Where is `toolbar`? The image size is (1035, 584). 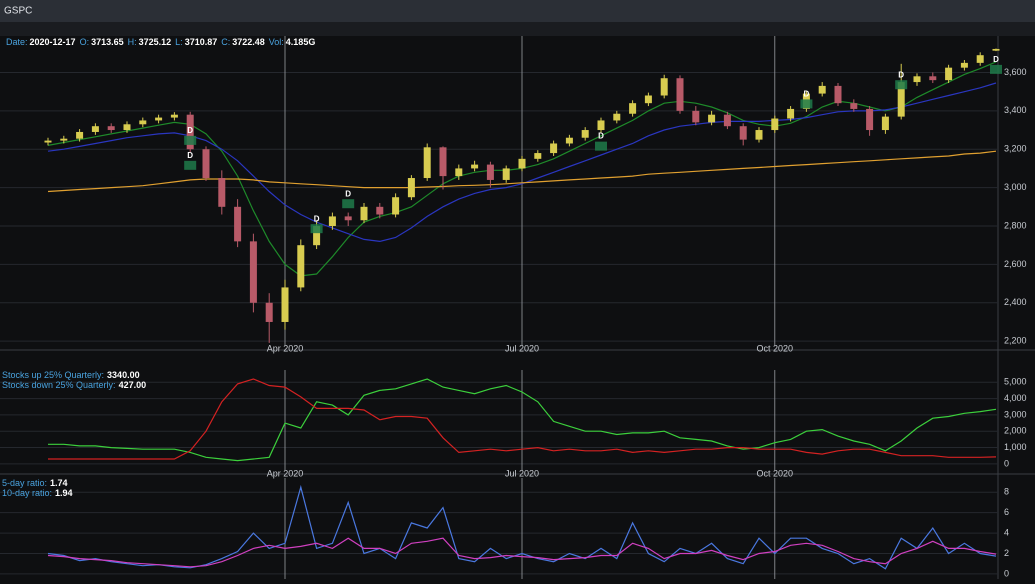
toolbar is located at coordinates (517, 29).